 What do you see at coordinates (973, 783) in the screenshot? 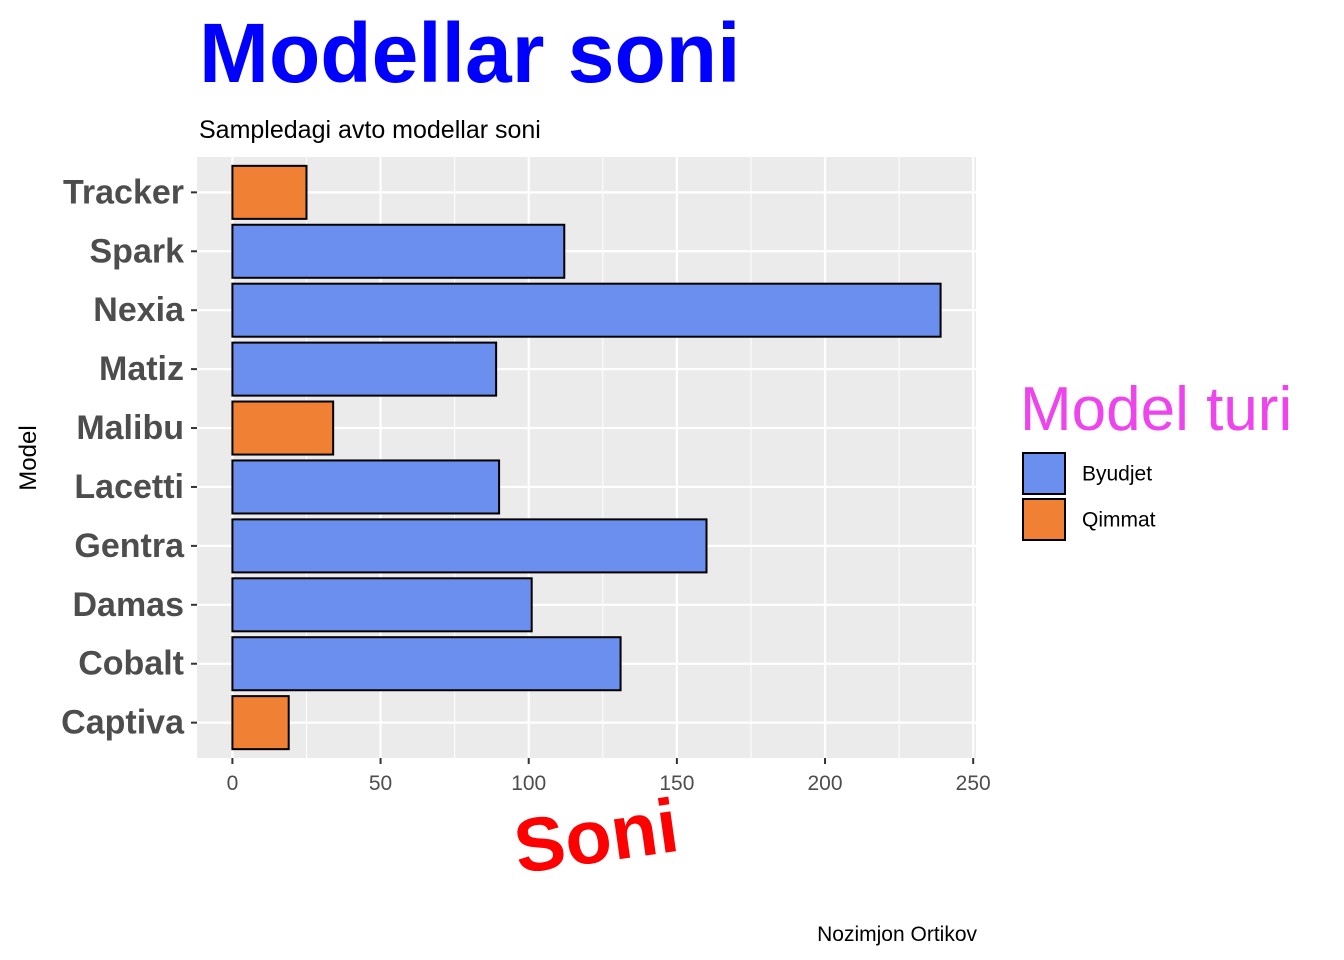
I see `x-tick-label: 250` at bounding box center [973, 783].